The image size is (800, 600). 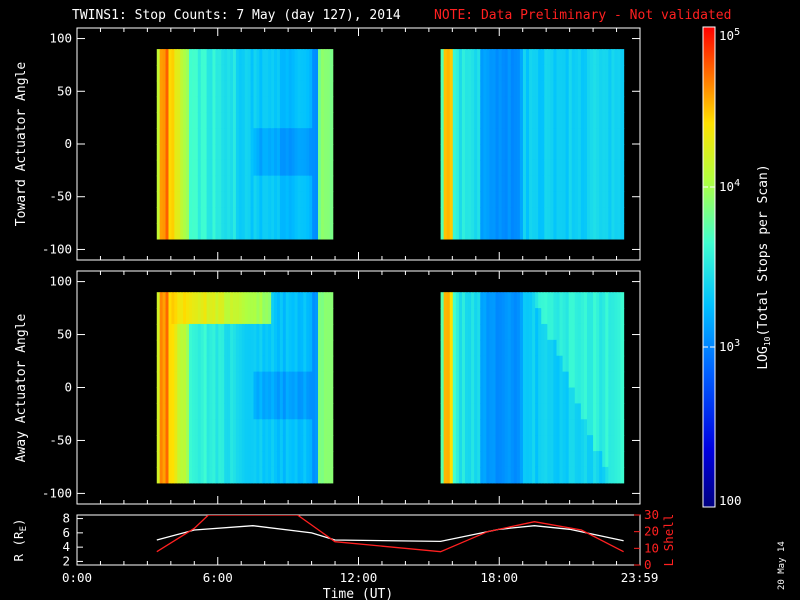 What do you see at coordinates (20, 539) in the screenshot?
I see `radius-ylabel: R (RE)` at bounding box center [20, 539].